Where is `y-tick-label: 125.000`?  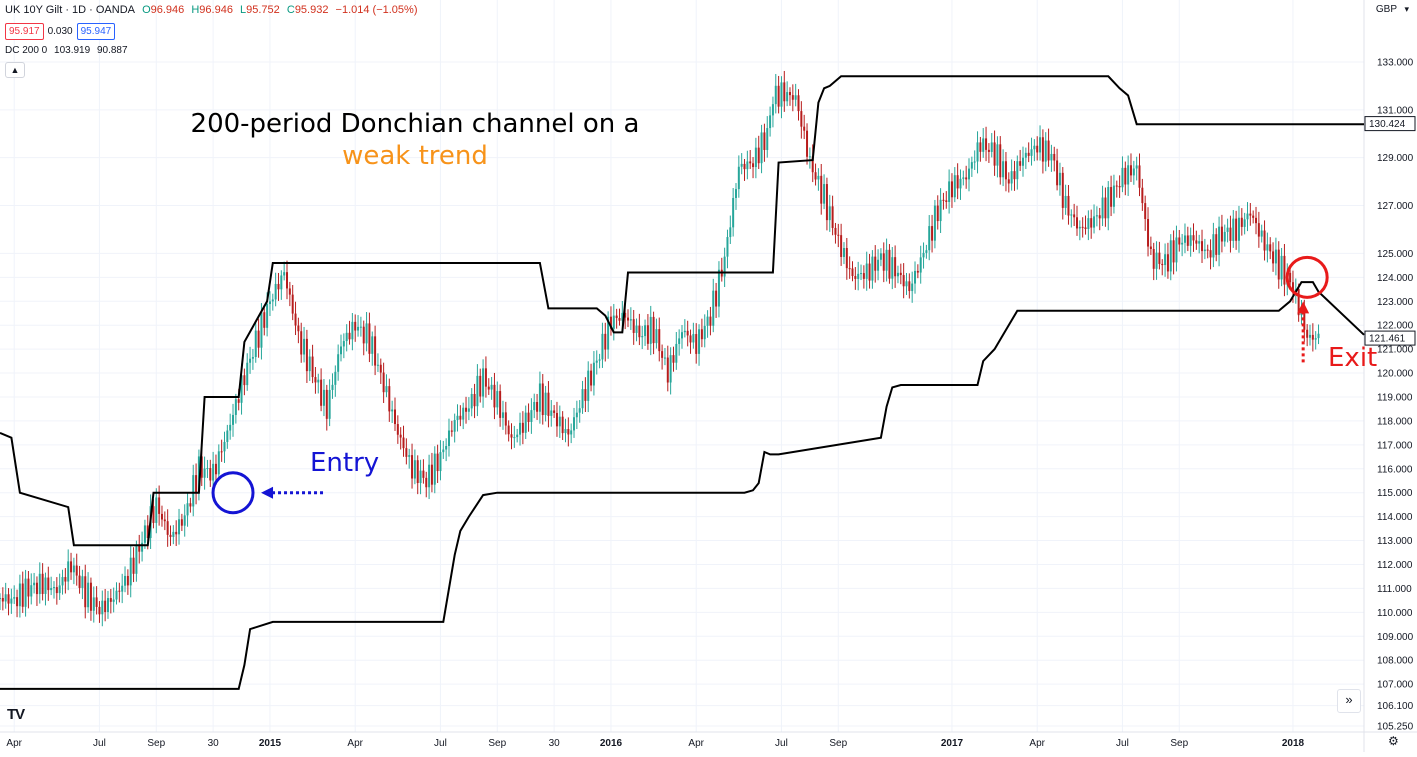
y-tick-label: 125.000 is located at coordinates (1395, 254).